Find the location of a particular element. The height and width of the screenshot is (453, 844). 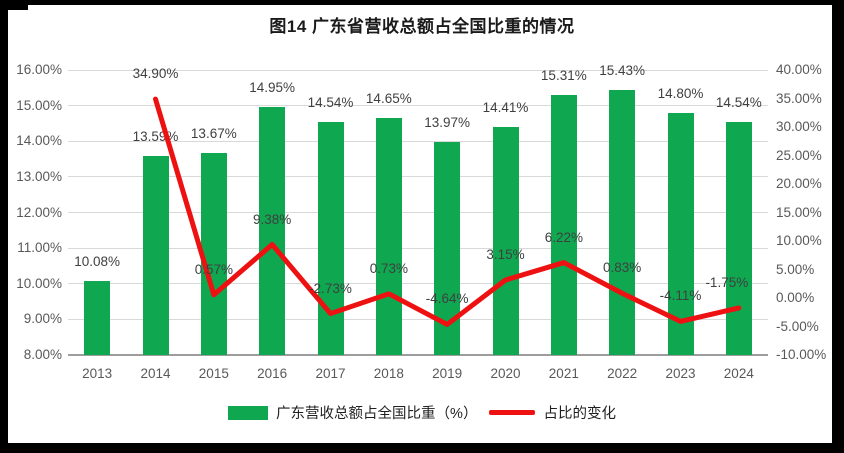

legend-item-bar-series: 广东营收总额占全国比重（%） is located at coordinates (352, 412).